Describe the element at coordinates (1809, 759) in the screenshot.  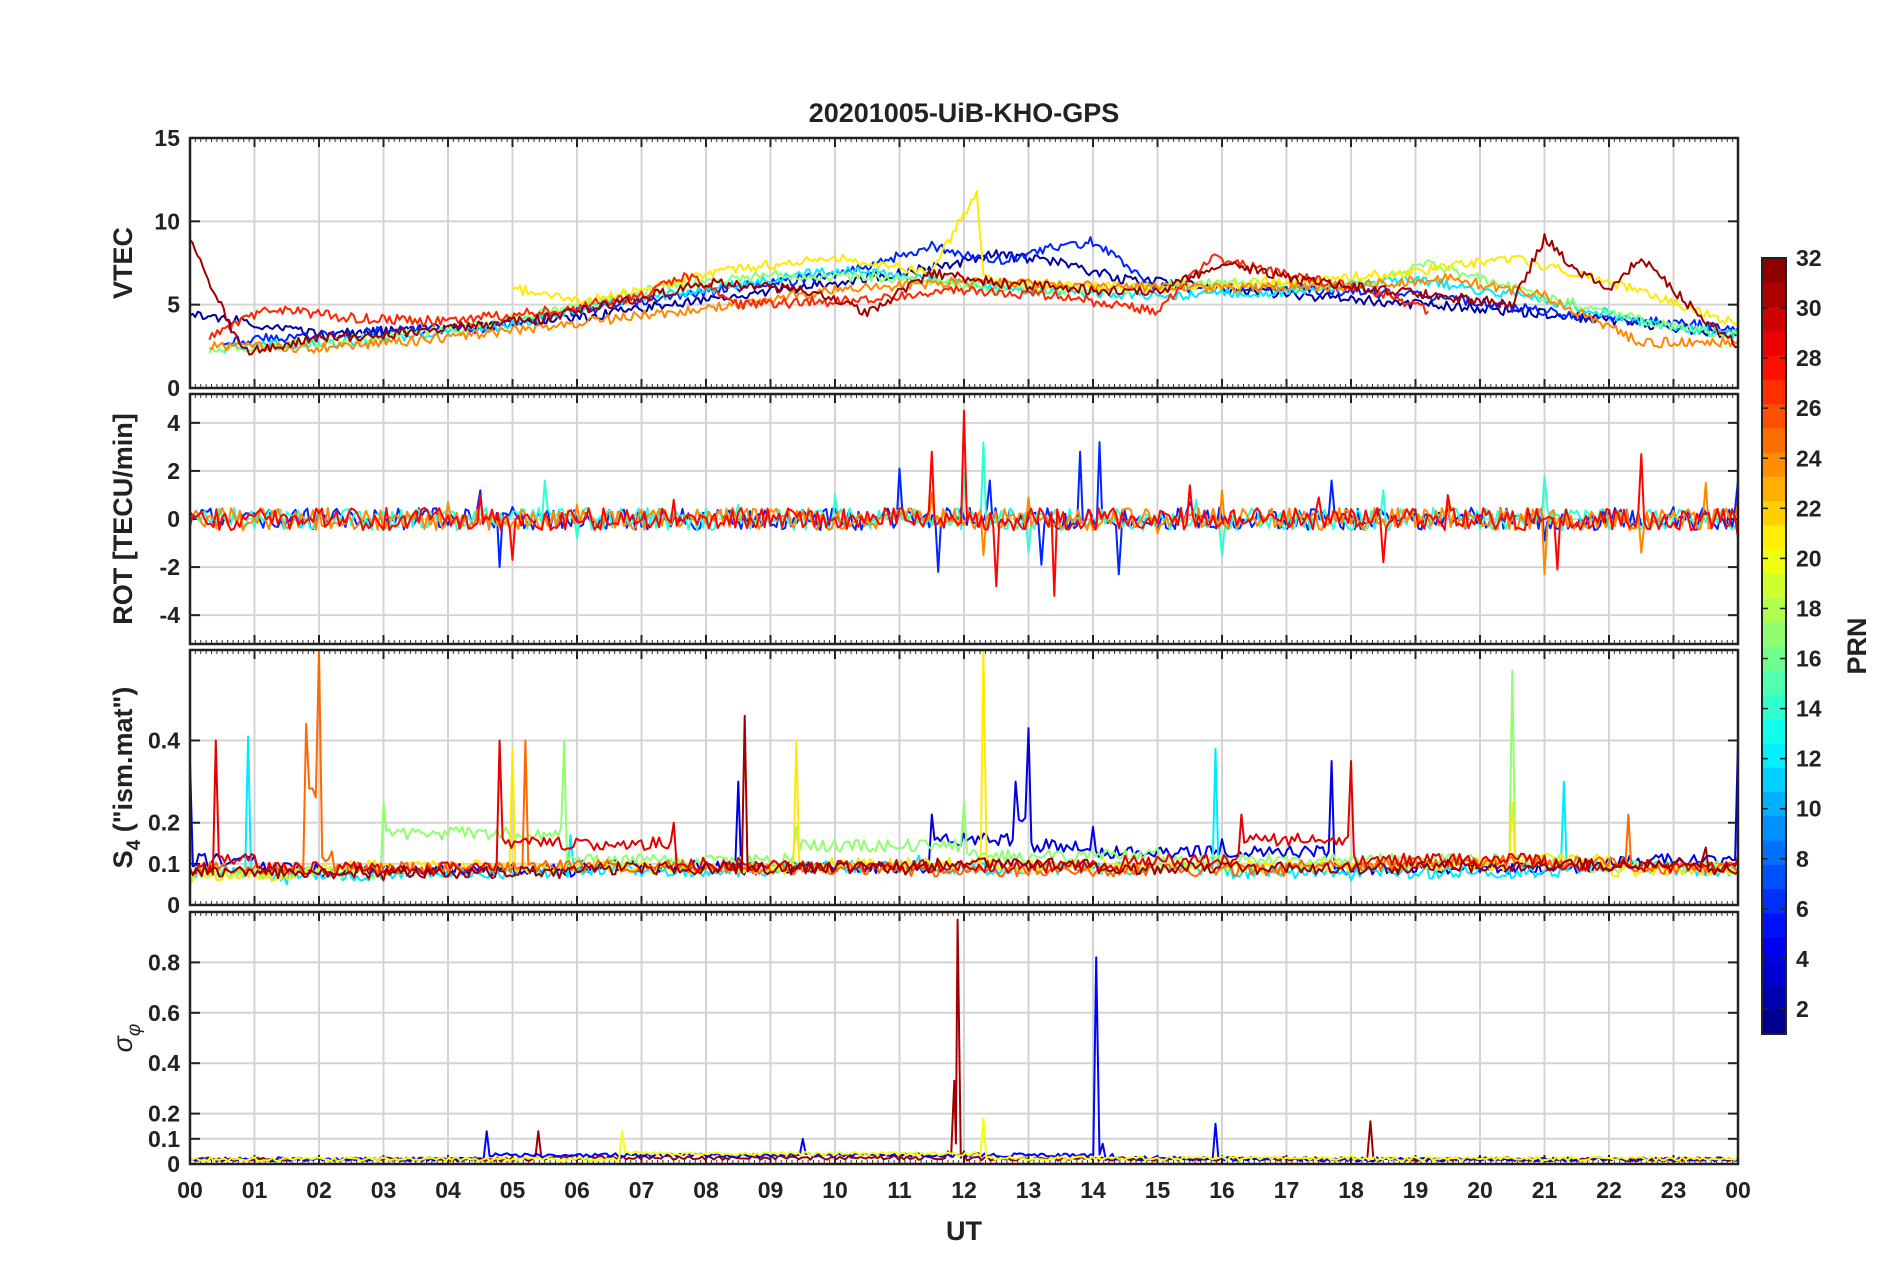
I see `colorbar-tick-label: 12` at that location.